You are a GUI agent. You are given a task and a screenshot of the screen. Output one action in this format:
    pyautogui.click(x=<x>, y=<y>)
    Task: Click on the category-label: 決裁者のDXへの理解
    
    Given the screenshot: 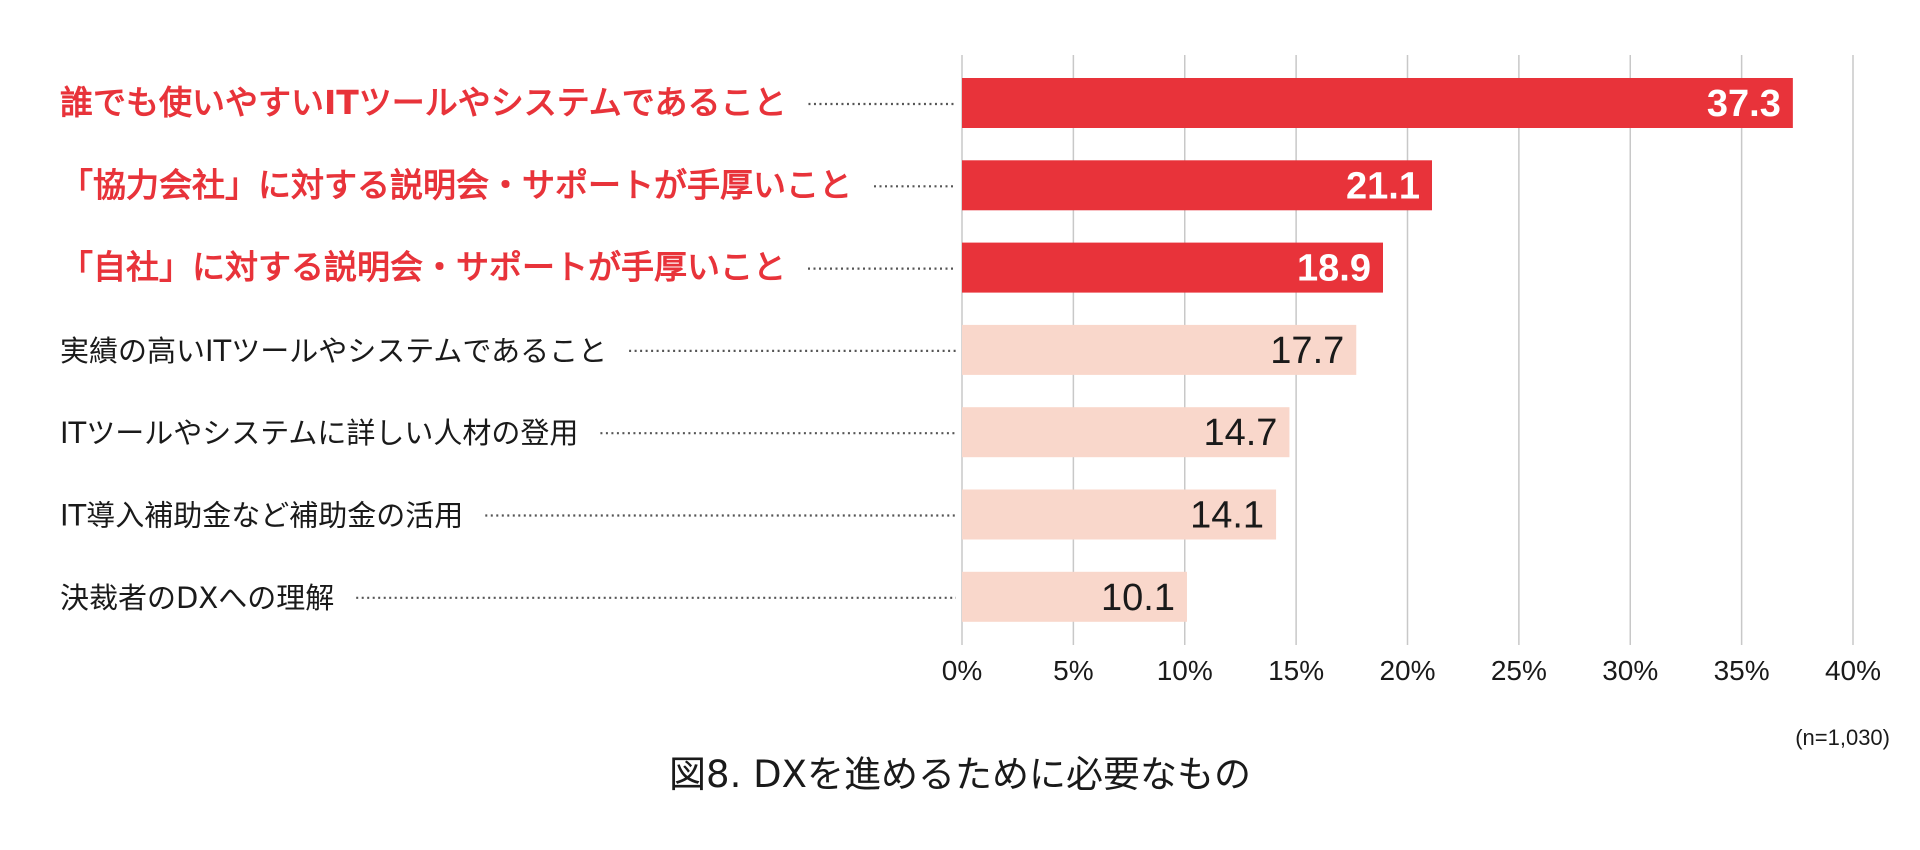 What is the action you would take?
    pyautogui.click(x=197, y=598)
    